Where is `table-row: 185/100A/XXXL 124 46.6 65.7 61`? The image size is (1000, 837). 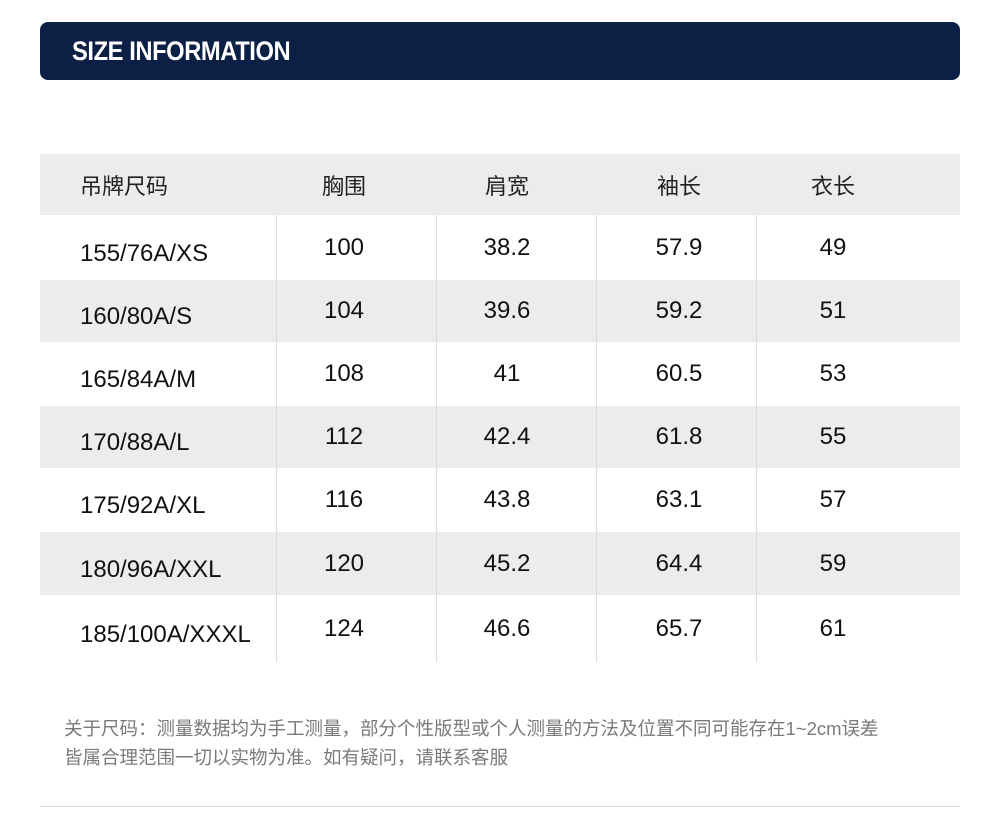
table-row: 185/100A/XXXL 124 46.6 65.7 61 is located at coordinates (500, 628).